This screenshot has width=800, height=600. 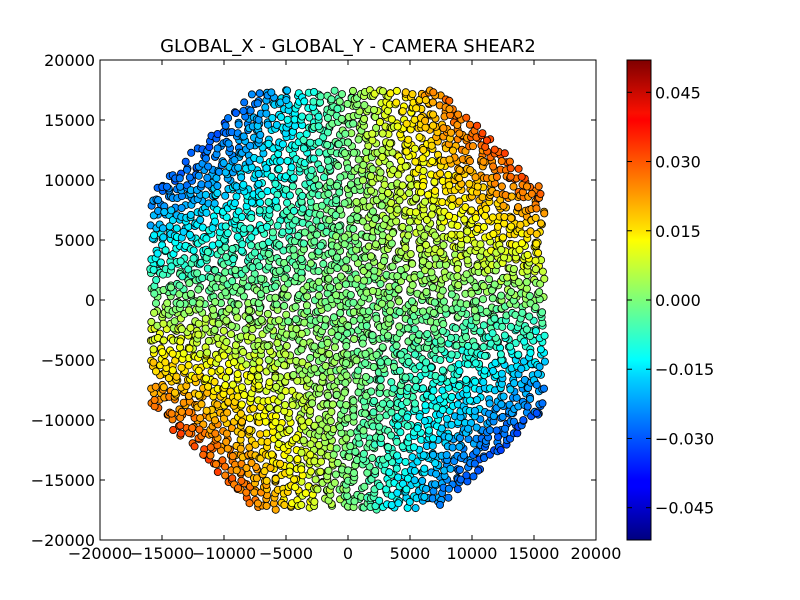 What do you see at coordinates (90, 300) in the screenshot?
I see `y-tick-label: 0` at bounding box center [90, 300].